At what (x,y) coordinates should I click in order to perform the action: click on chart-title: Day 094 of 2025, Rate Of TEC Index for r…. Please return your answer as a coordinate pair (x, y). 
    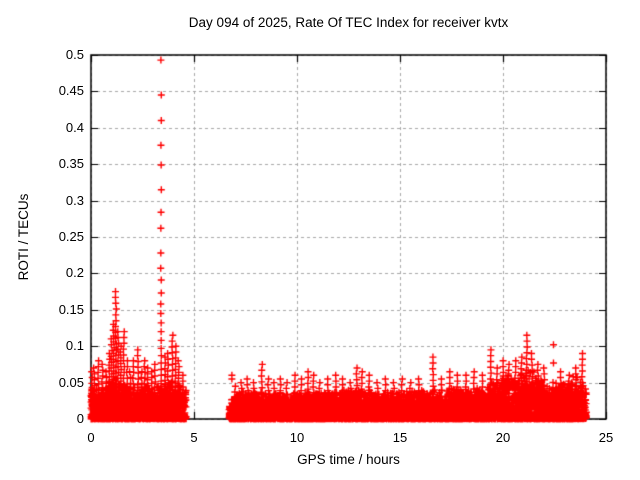
    Looking at the image, I should click on (348, 22).